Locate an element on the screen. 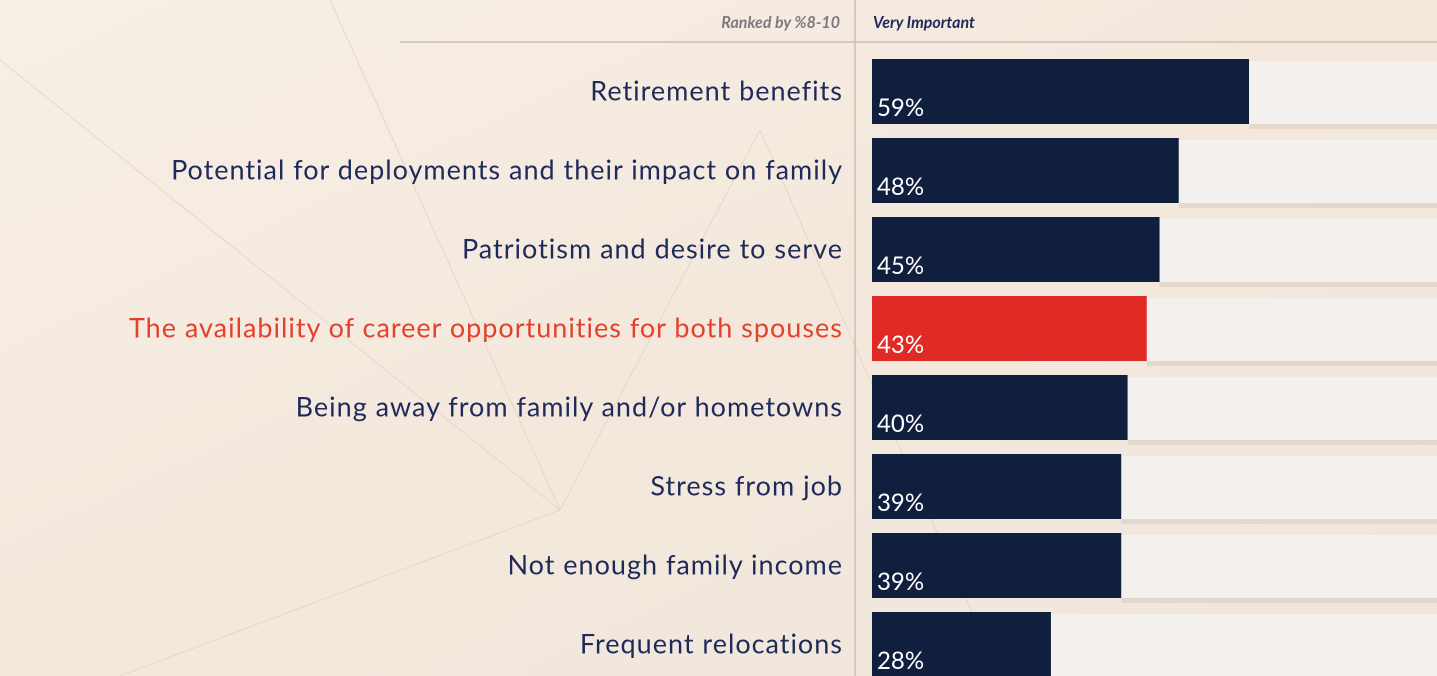  value-label: 43% is located at coordinates (900, 344).